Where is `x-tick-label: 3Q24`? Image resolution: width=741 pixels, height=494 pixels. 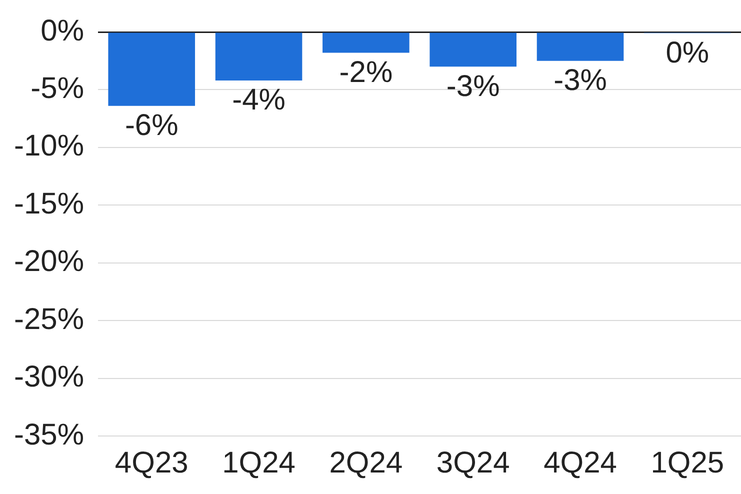 x-tick-label: 3Q24 is located at coordinates (473, 463).